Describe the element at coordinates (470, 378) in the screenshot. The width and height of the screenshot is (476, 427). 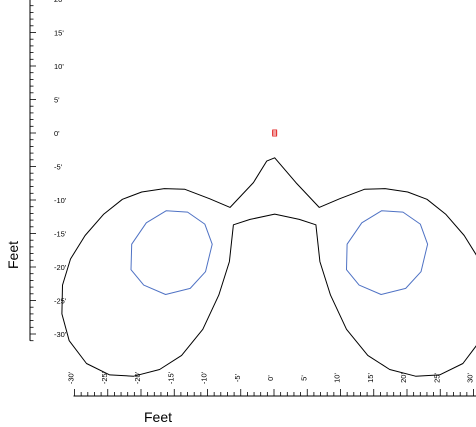
I see `x-tick-label: 30'` at that location.